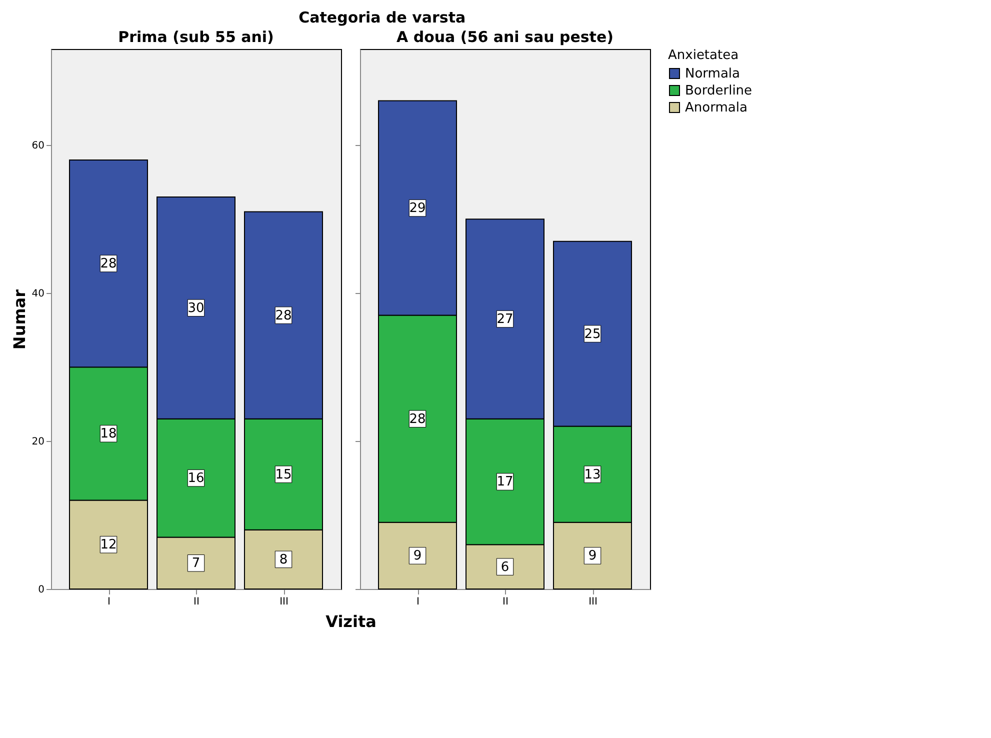 The image size is (991, 738). I want to click on legend-label: Normala, so click(712, 74).